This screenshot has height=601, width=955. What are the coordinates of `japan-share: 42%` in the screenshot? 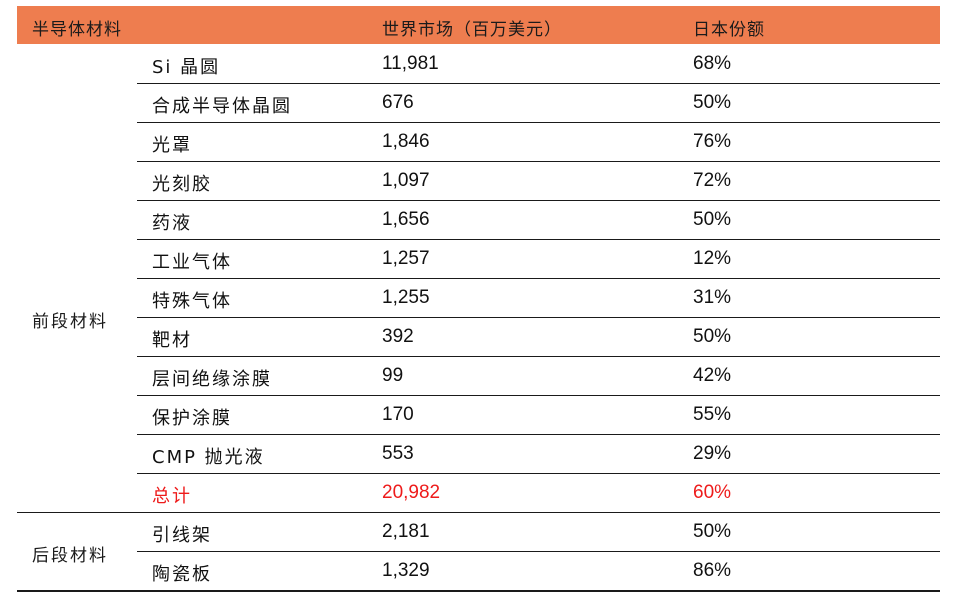 It's located at (712, 375).